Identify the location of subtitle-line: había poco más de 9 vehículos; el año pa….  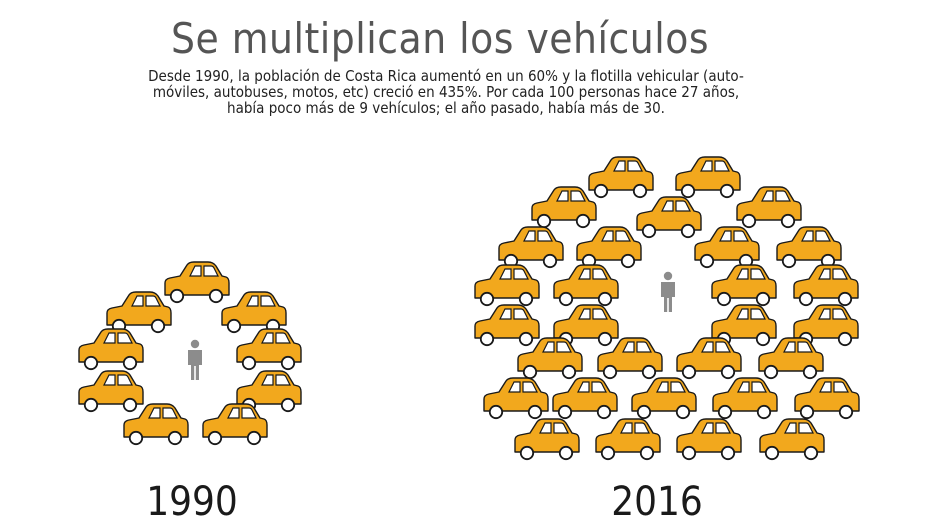
(446, 108).